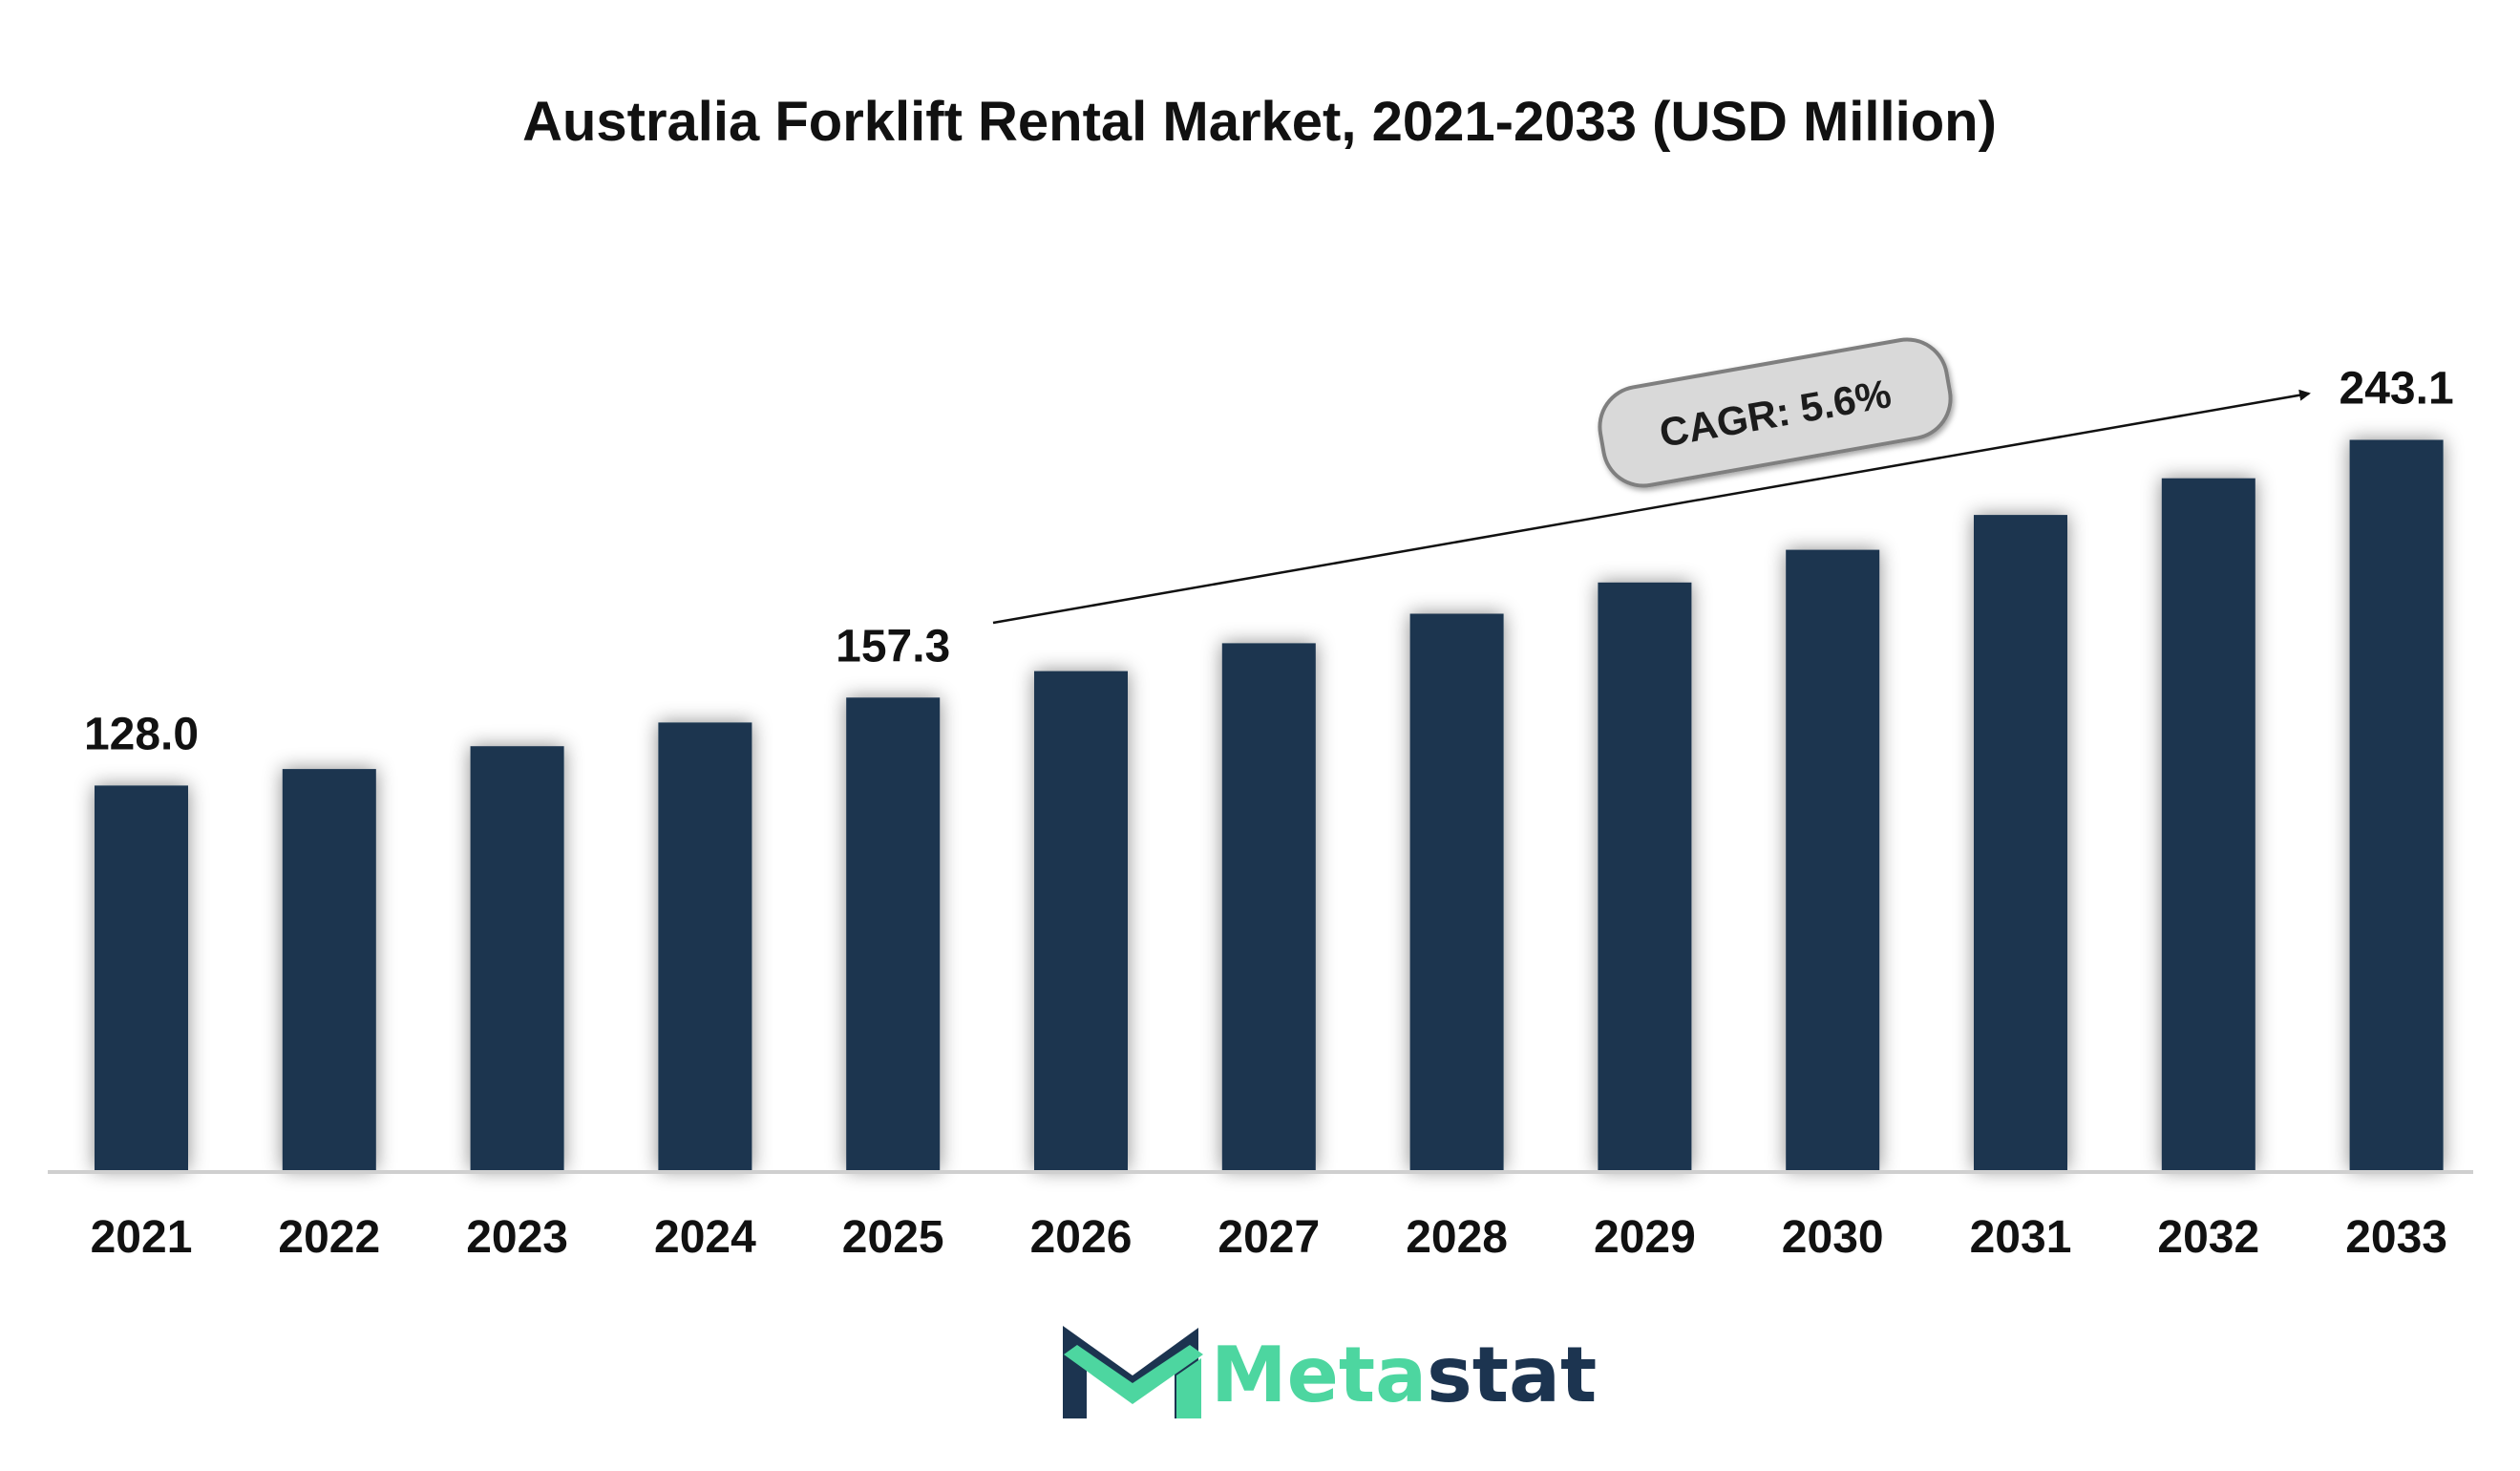 The image size is (2520, 1471). What do you see at coordinates (1319, 1375) in the screenshot?
I see `logo-text-meta: Meta` at bounding box center [1319, 1375].